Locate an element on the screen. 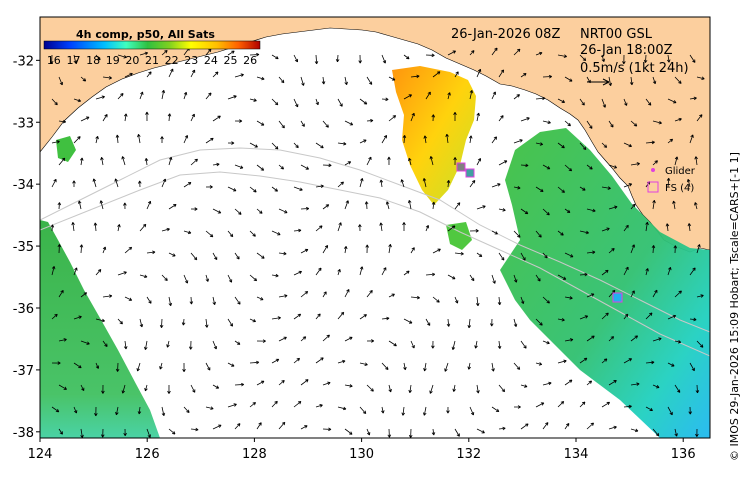 The width and height of the screenshot is (750, 496). legend-fs-label: FS (4) is located at coordinates (679, 188).